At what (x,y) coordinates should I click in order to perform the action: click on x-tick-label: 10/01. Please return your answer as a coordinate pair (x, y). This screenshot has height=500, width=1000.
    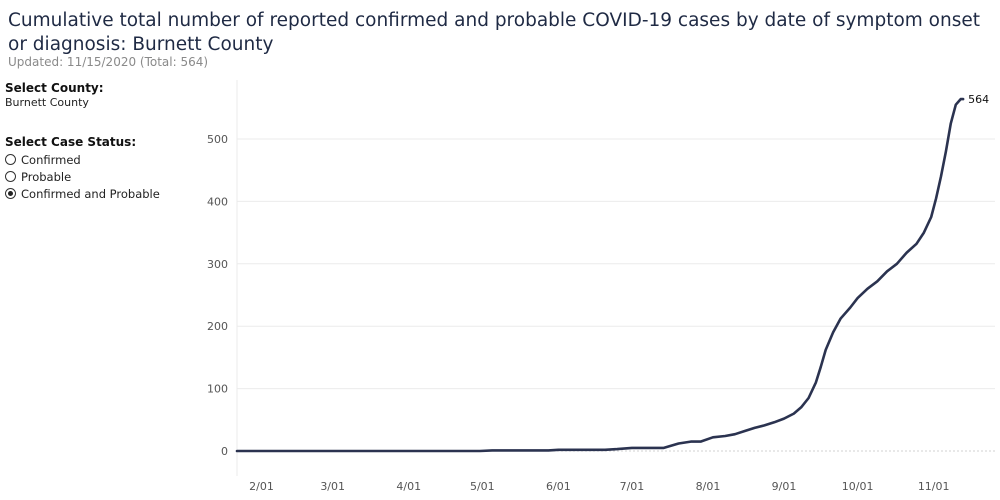
    Looking at the image, I should click on (858, 486).